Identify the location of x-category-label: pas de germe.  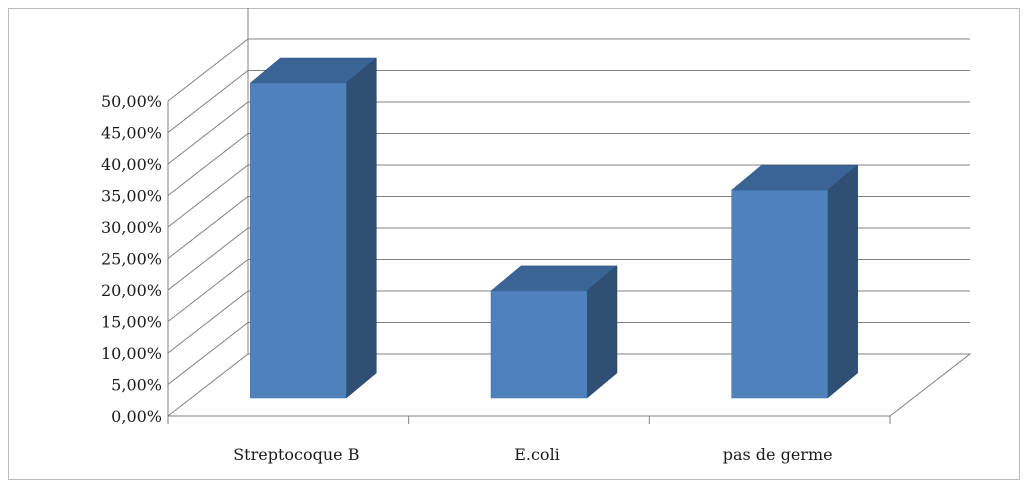
(778, 454).